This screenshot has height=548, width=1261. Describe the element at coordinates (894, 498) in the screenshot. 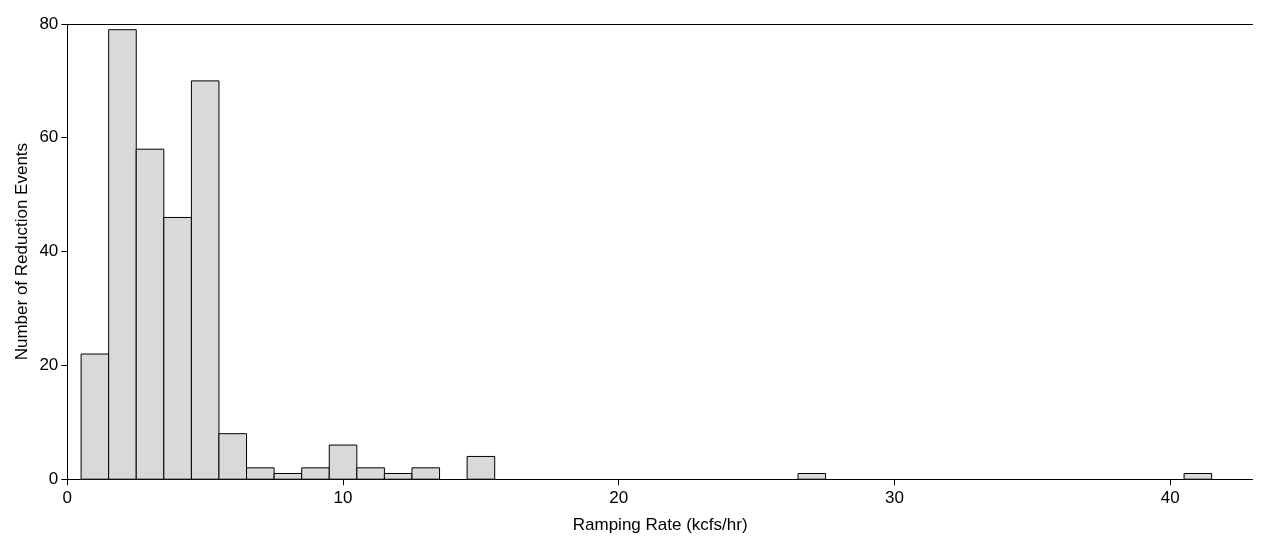

I see `x-tick-label: 30` at that location.